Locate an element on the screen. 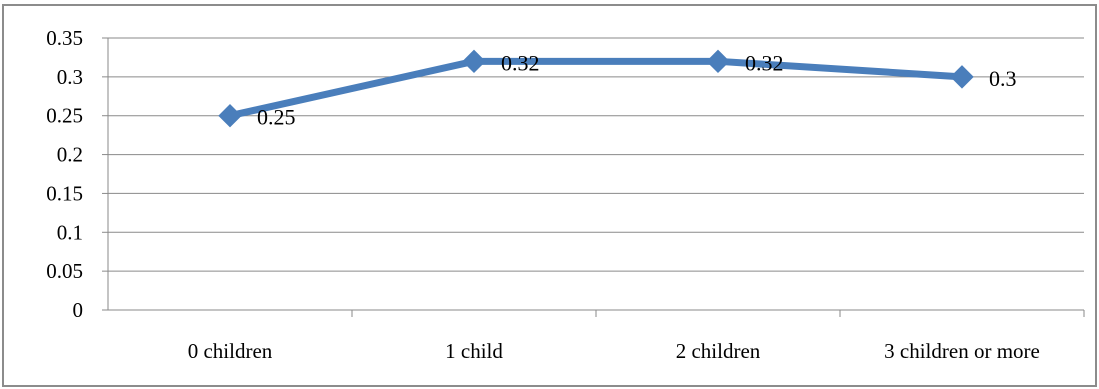 Image resolution: width=1099 pixels, height=389 pixels. data-label-2: 0.32 is located at coordinates (764, 62).